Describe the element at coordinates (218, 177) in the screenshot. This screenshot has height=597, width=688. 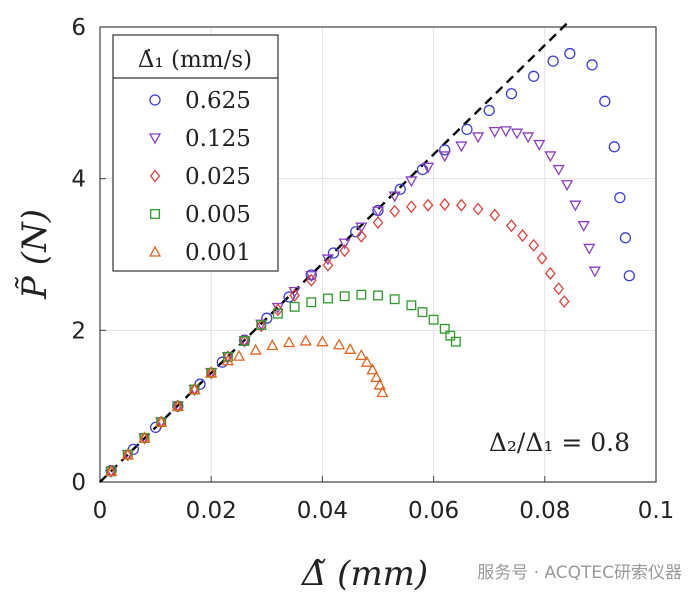
I see `legend-label: 0.025` at that location.